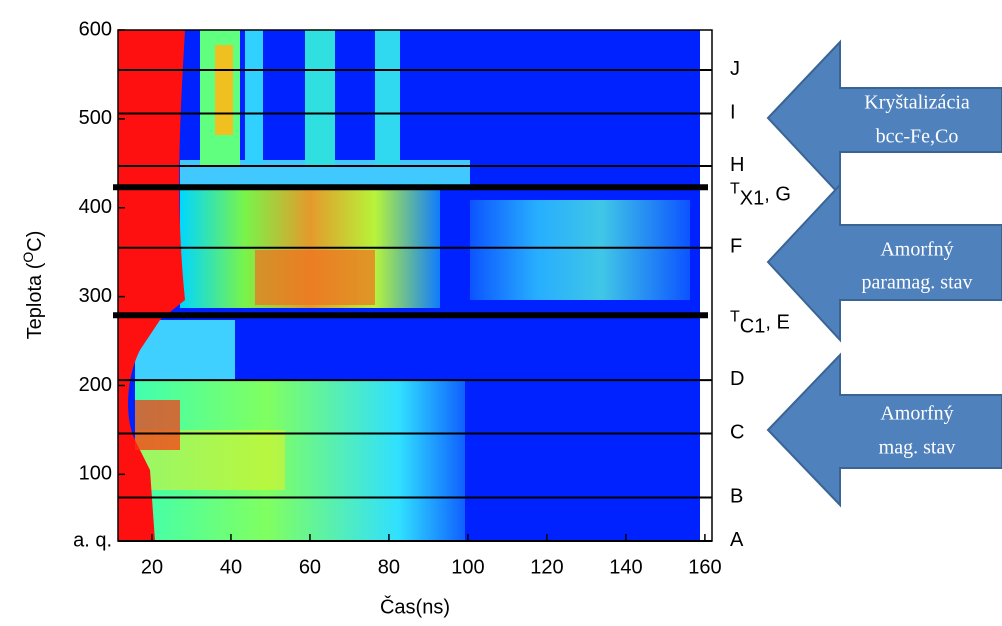  Describe the element at coordinates (35, 300) in the screenshot. I see `y-axis-label-text: Teplota (` at that location.